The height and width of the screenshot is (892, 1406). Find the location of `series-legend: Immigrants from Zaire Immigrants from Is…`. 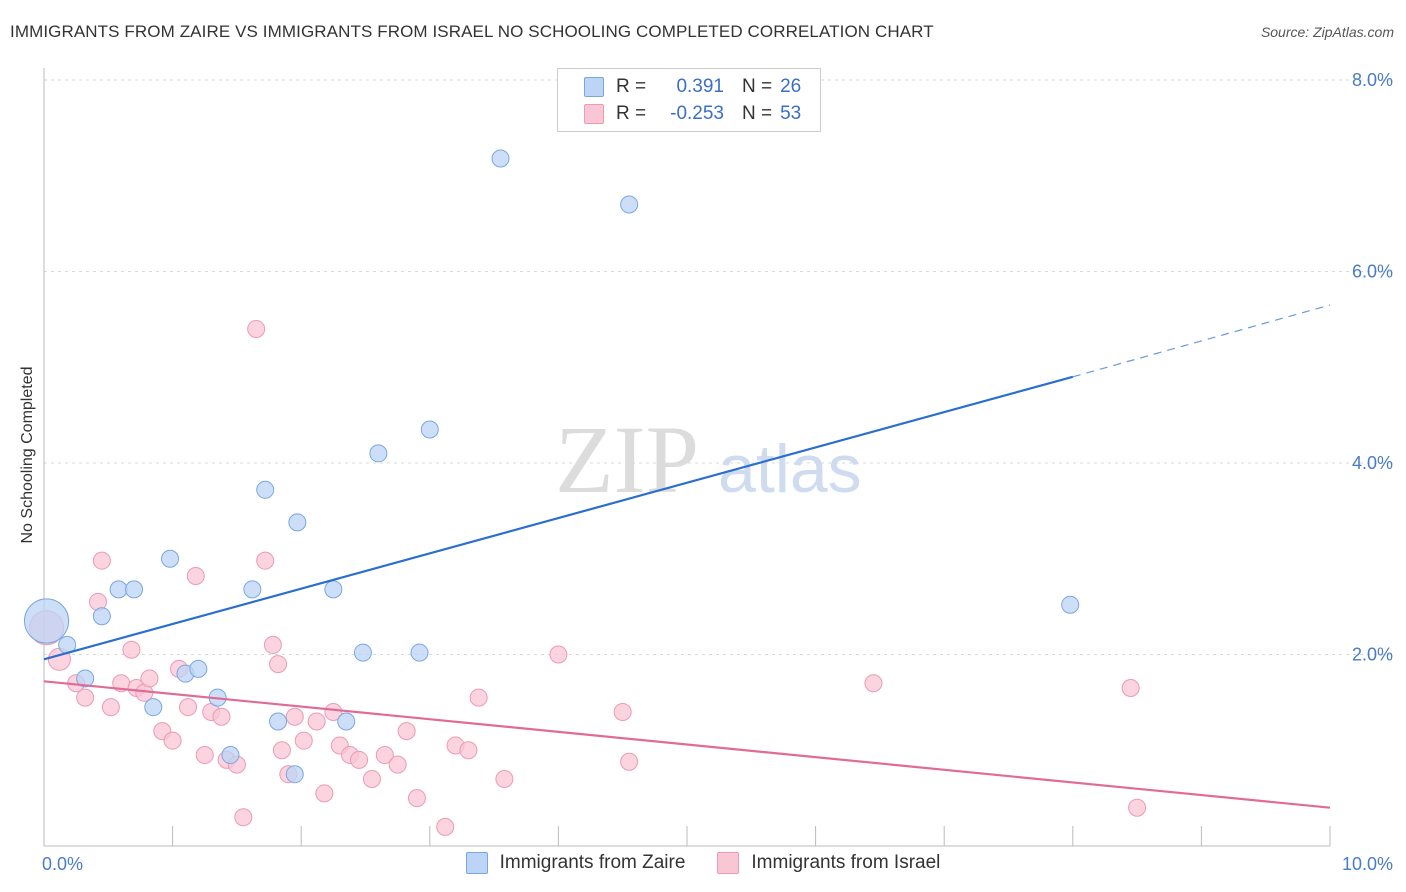

series-legend: Immigrants from Zaire Immigrants from Is… is located at coordinates (703, 863).